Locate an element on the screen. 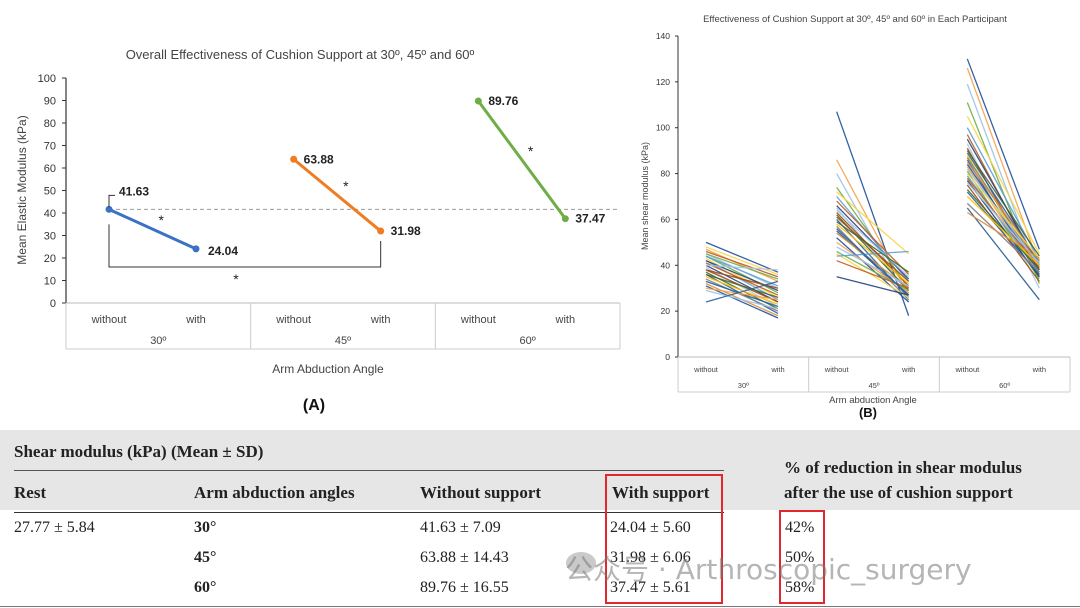 This screenshot has height=608, width=1080. chart-b-ytick-6: 120 is located at coordinates (663, 82).